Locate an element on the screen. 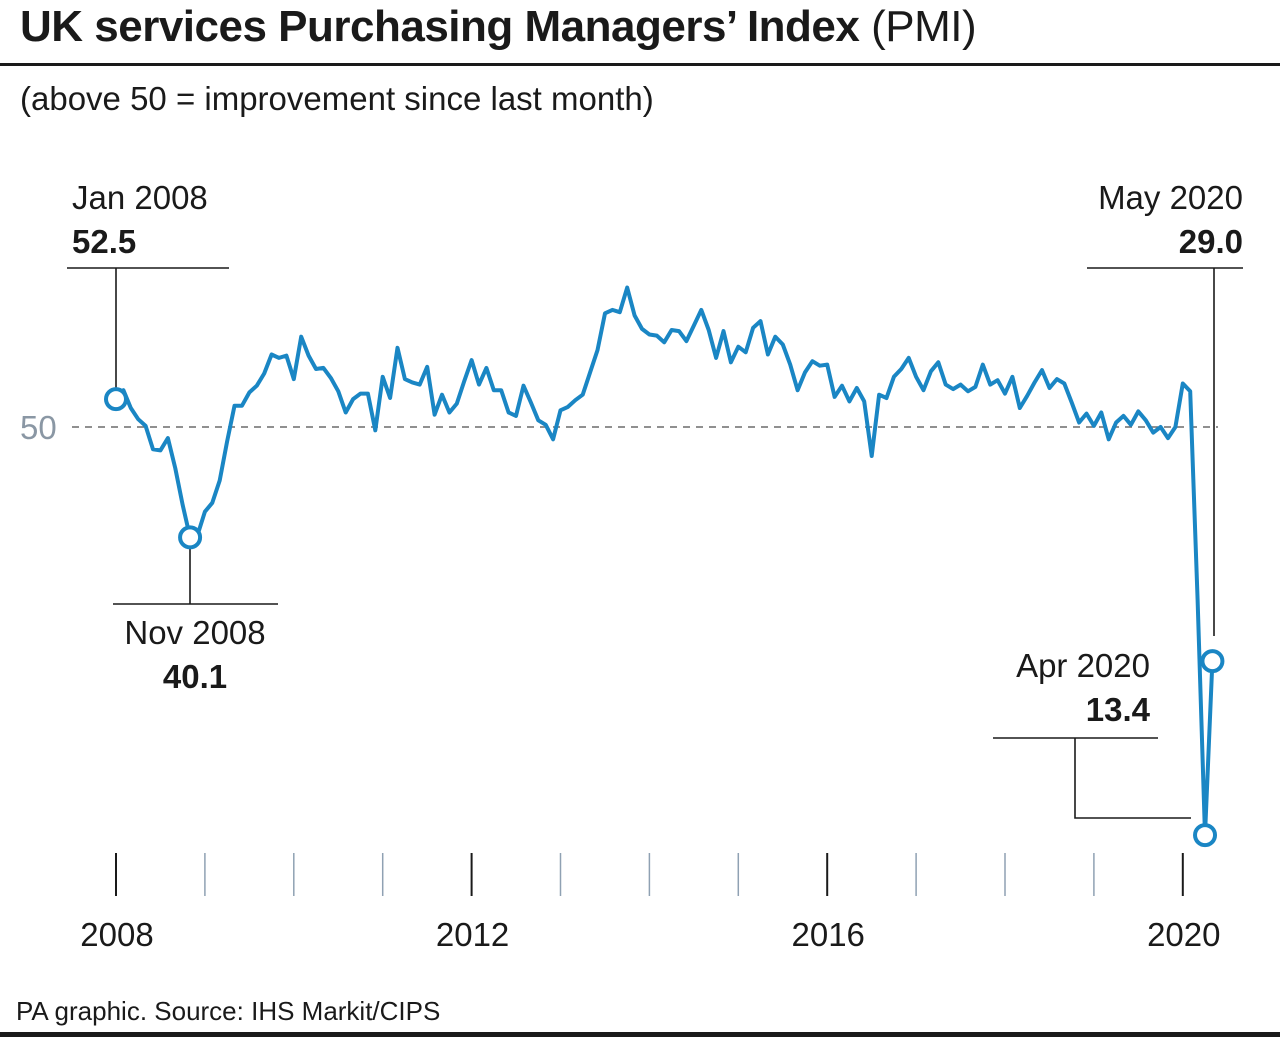 The width and height of the screenshot is (1280, 1037). annotation-may-2020-date: May 2020 is located at coordinates (1170, 197).